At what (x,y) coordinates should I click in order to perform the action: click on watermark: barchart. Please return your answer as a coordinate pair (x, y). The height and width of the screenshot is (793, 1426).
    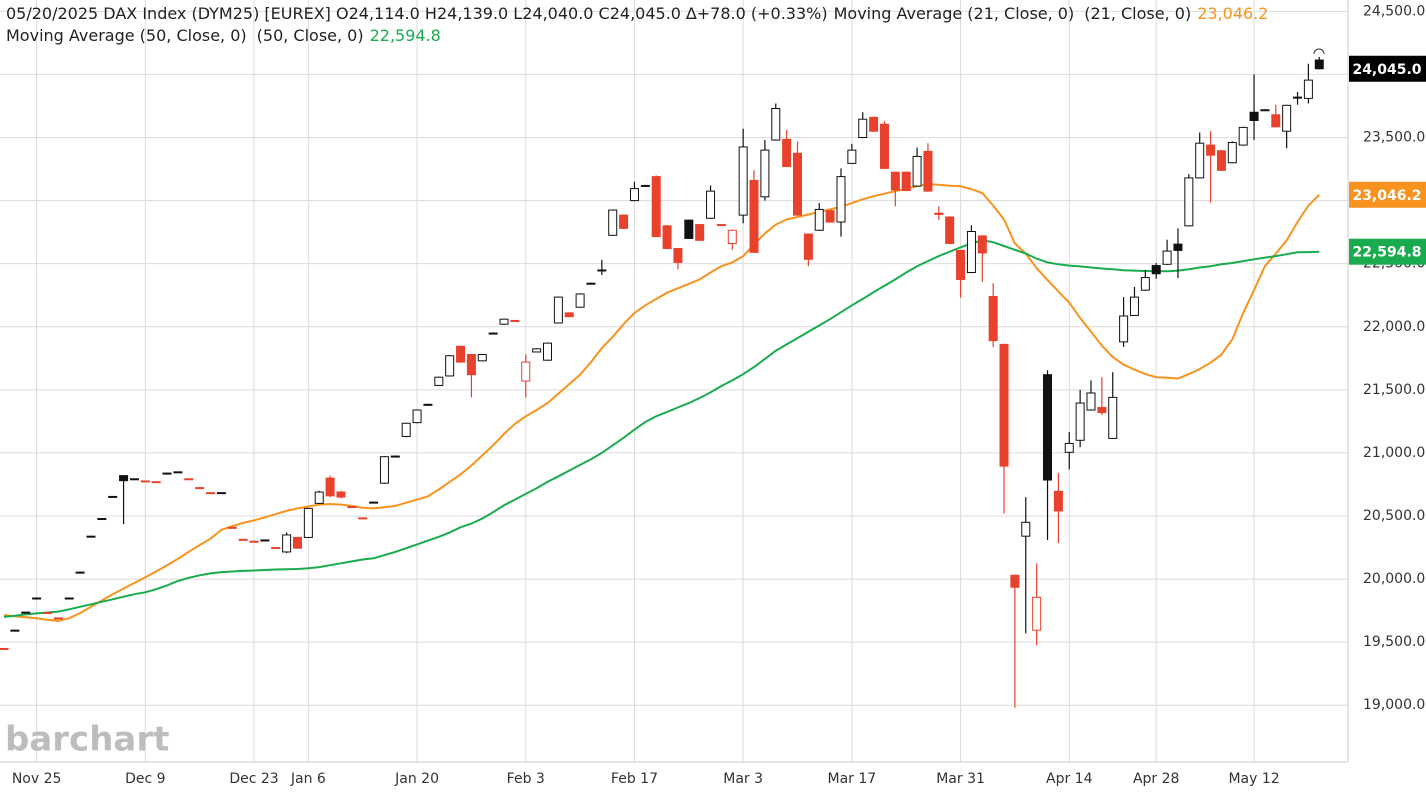
    Looking at the image, I should click on (87, 740).